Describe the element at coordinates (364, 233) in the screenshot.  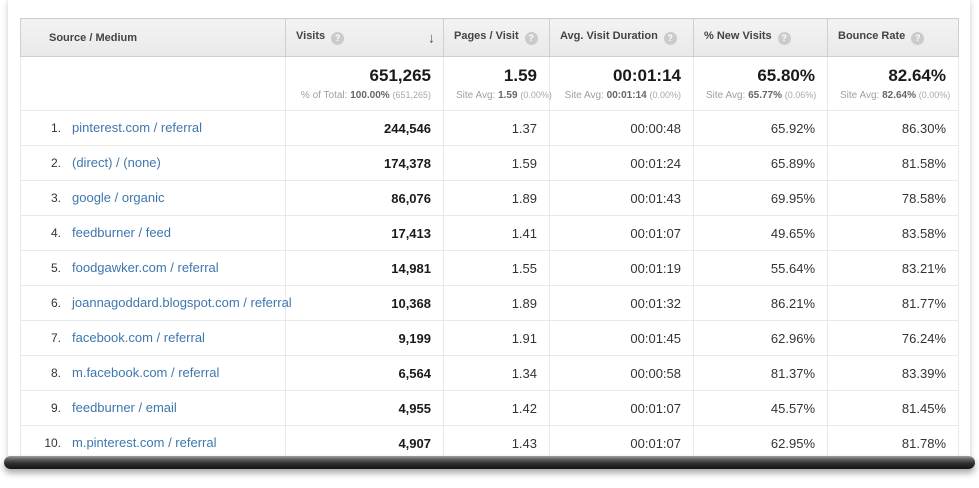
I see `visits-cell: 17,413` at that location.